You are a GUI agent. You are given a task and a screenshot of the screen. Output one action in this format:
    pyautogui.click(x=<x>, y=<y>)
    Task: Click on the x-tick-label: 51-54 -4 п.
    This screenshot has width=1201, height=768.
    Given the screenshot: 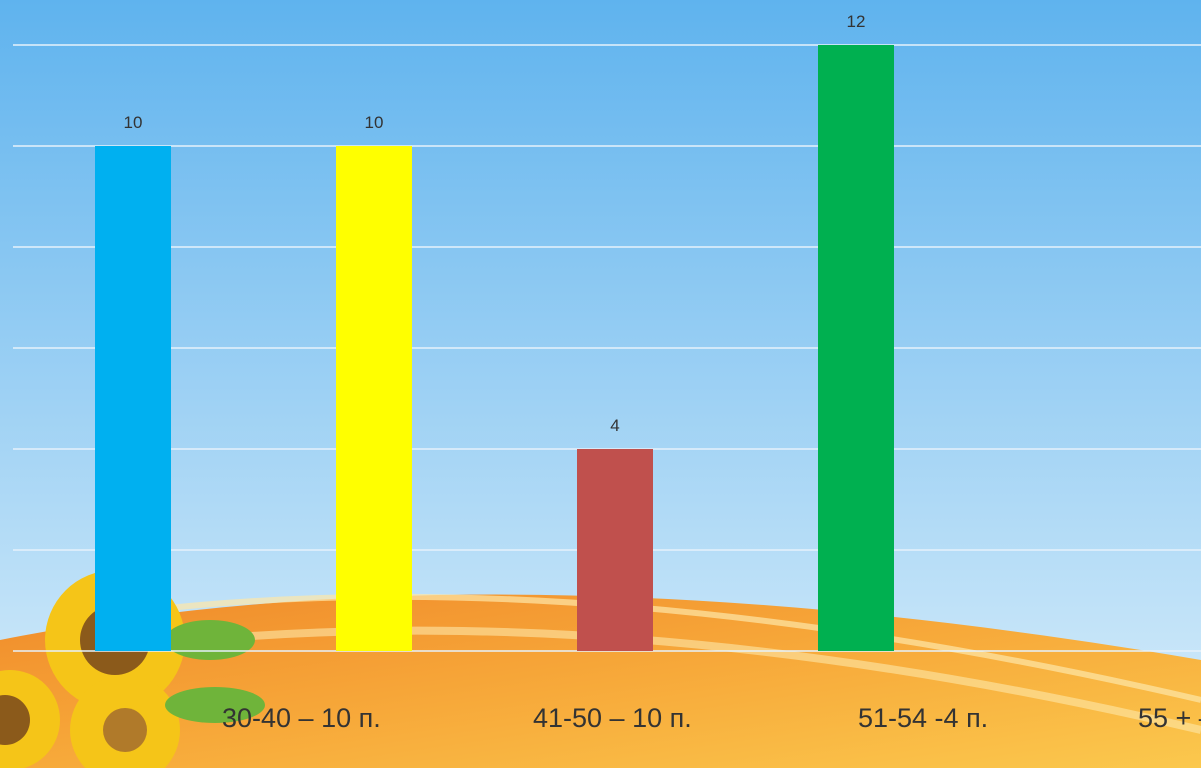 What is the action you would take?
    pyautogui.click(x=923, y=718)
    